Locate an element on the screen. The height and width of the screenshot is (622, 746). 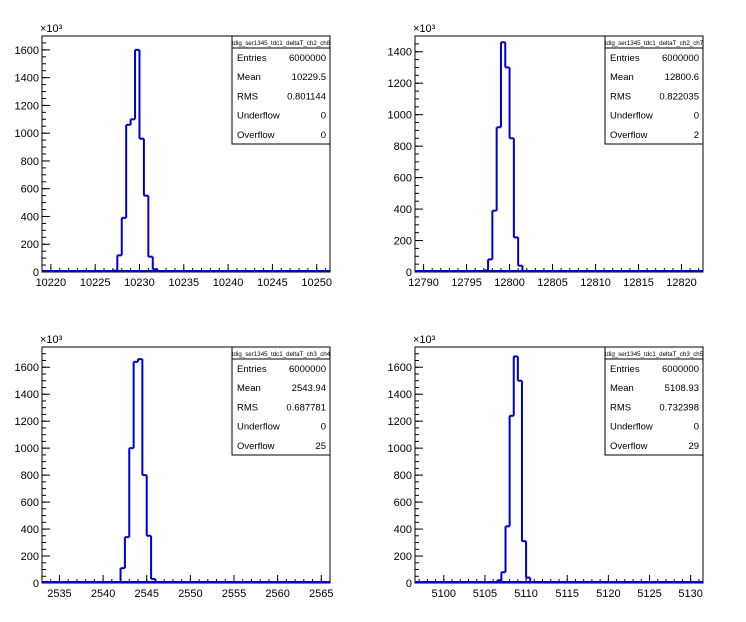
x-tick-label: 12795 is located at coordinates (466, 283).